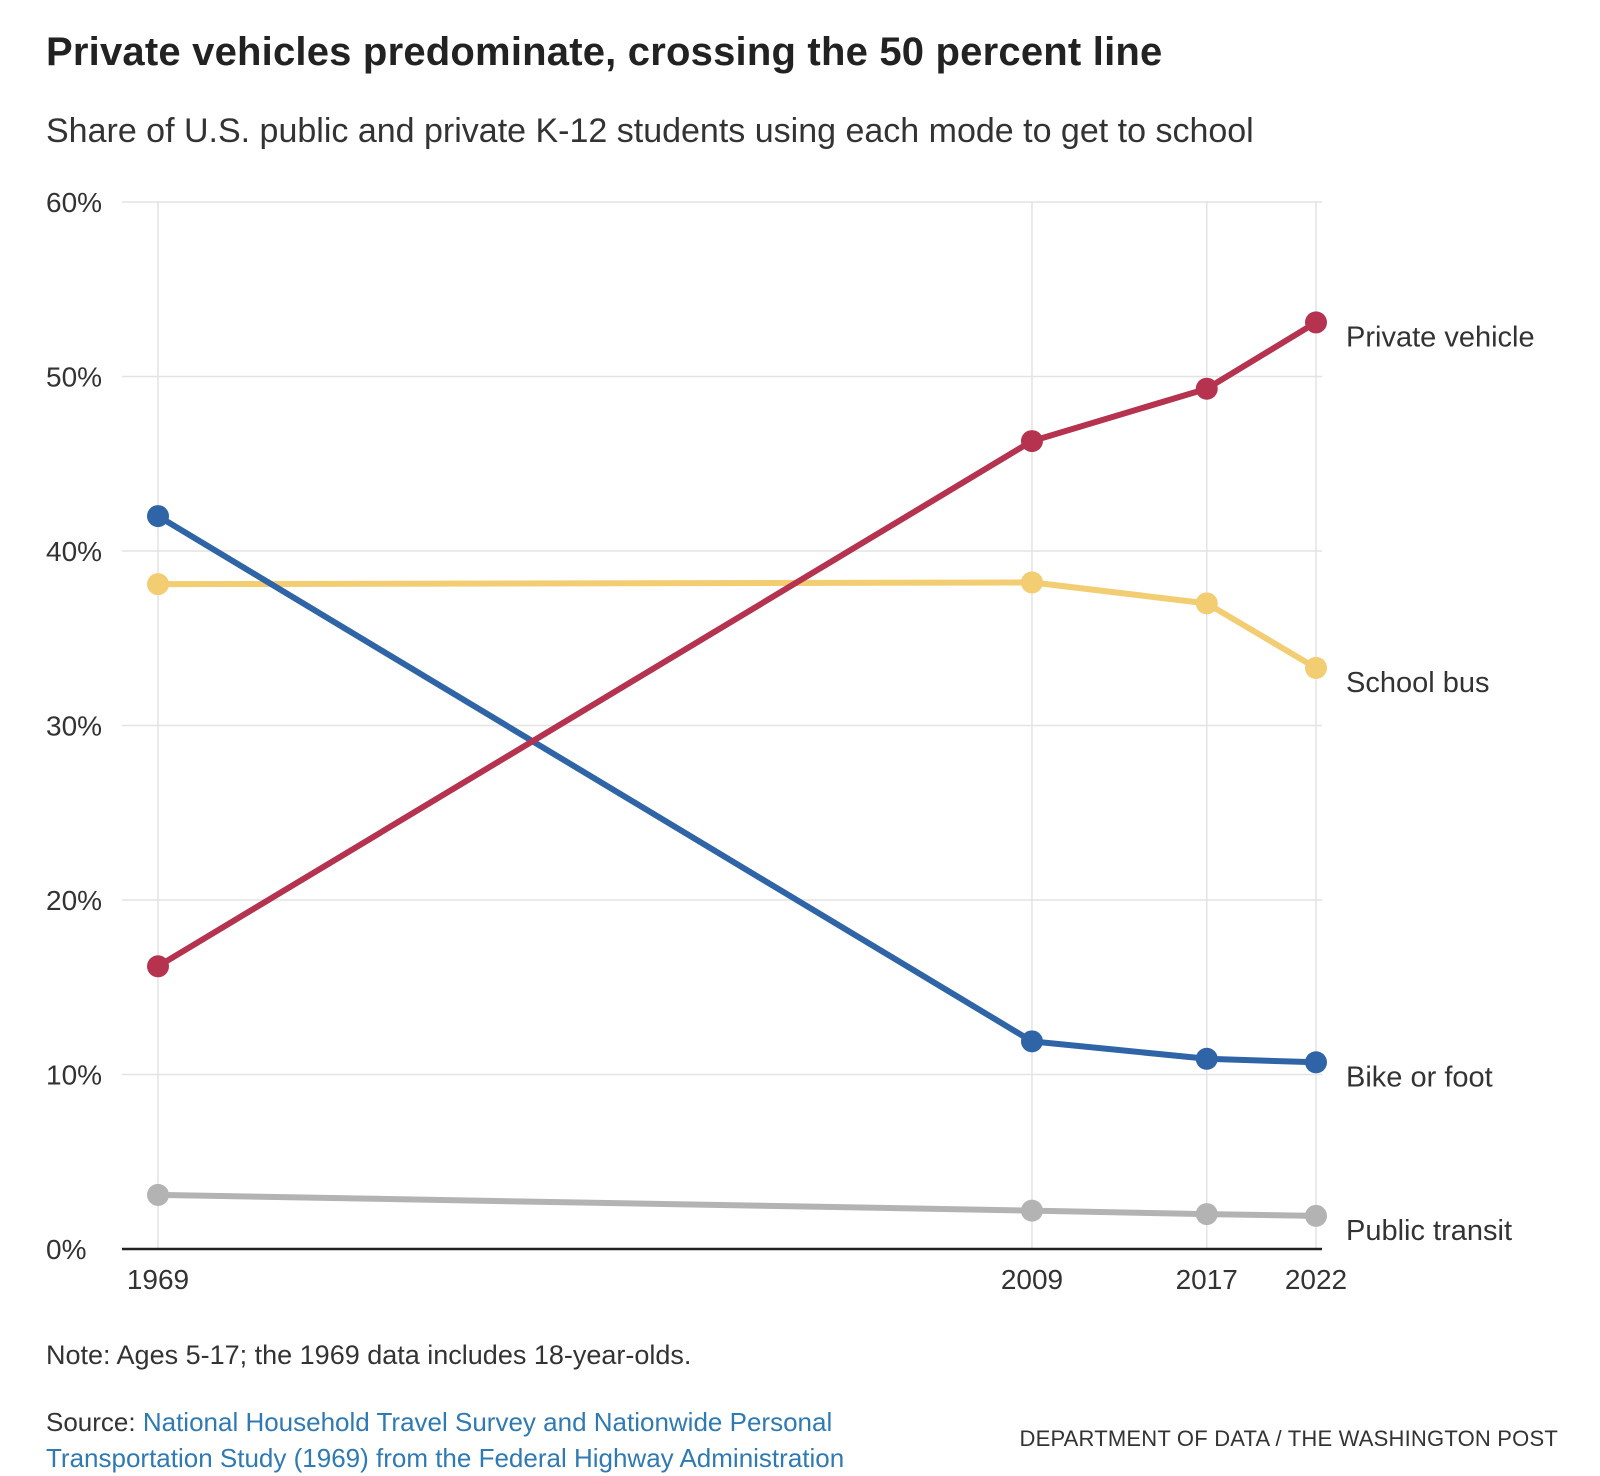  What do you see at coordinates (74, 900) in the screenshot?
I see `y-tick-label: 20%` at bounding box center [74, 900].